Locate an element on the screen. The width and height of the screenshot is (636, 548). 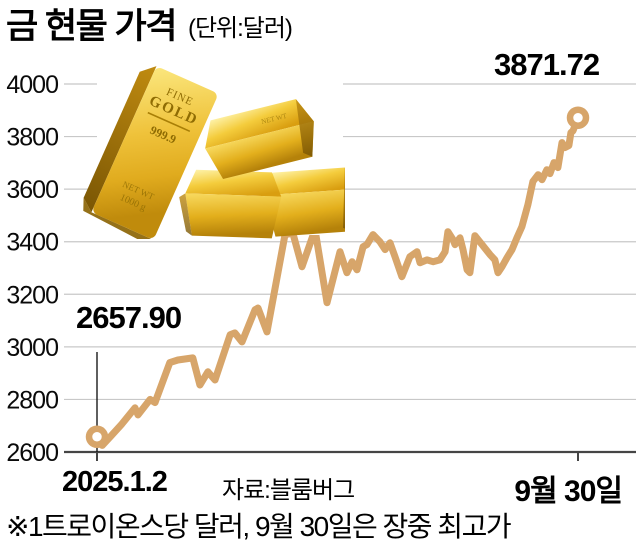
start-value-label: 2657.90 is located at coordinates (129, 317).